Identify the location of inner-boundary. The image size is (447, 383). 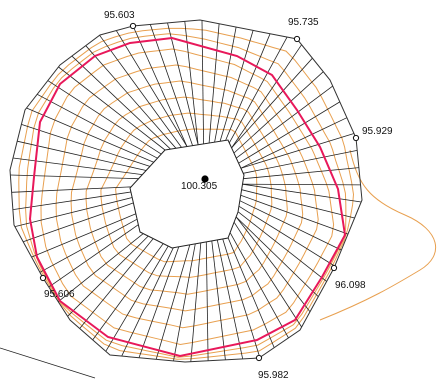
(187, 194).